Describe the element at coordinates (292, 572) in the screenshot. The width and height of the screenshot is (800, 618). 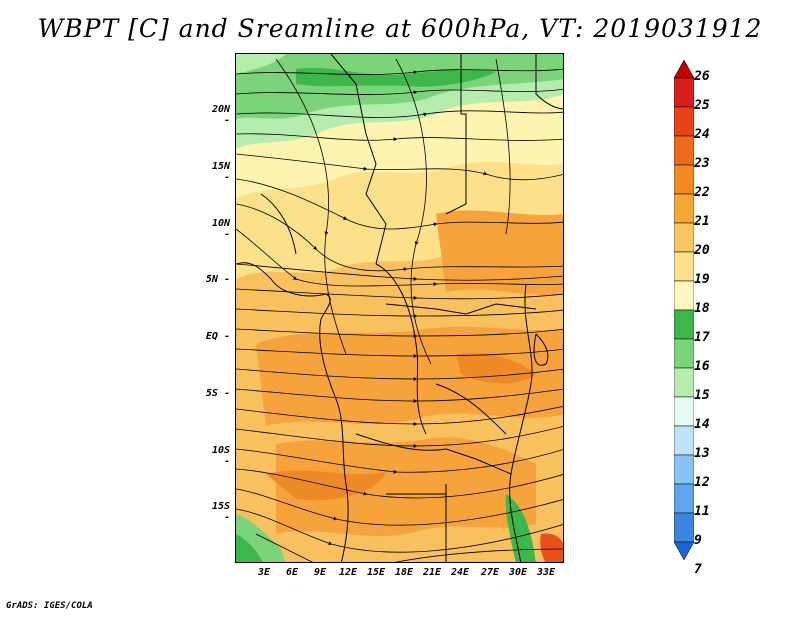
I see `longitude-label: 6E` at that location.